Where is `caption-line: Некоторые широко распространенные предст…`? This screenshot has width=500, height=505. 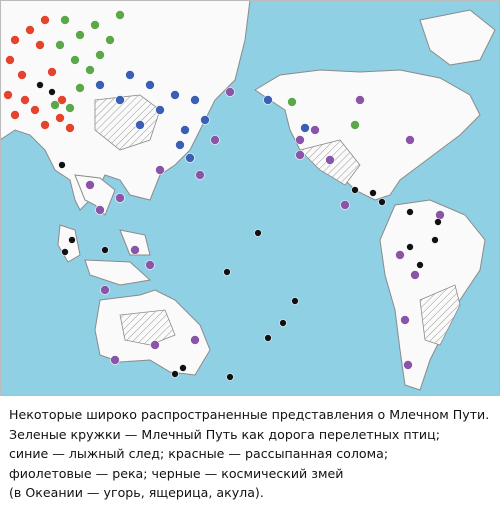 caption-line: Некоторые широко распространенные предст… is located at coordinates (249, 414).